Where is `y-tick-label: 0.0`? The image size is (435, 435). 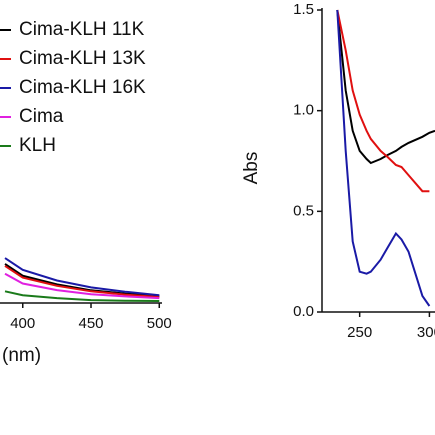 y-tick-label: 0.0 is located at coordinates (303, 311).